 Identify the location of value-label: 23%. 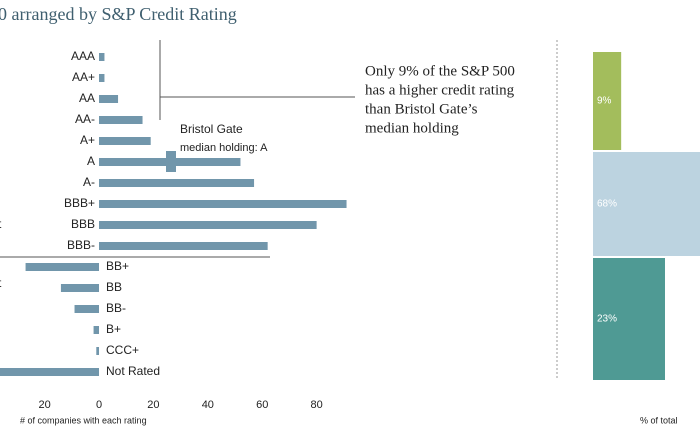
(607, 319).